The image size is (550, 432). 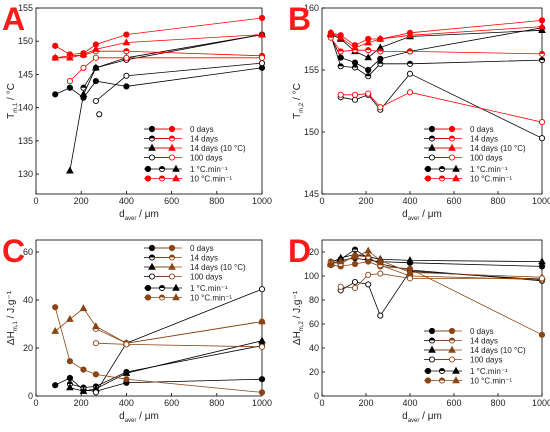 What do you see at coordinates (311, 70) in the screenshot?
I see `y-tick-label: 155` at bounding box center [311, 70].